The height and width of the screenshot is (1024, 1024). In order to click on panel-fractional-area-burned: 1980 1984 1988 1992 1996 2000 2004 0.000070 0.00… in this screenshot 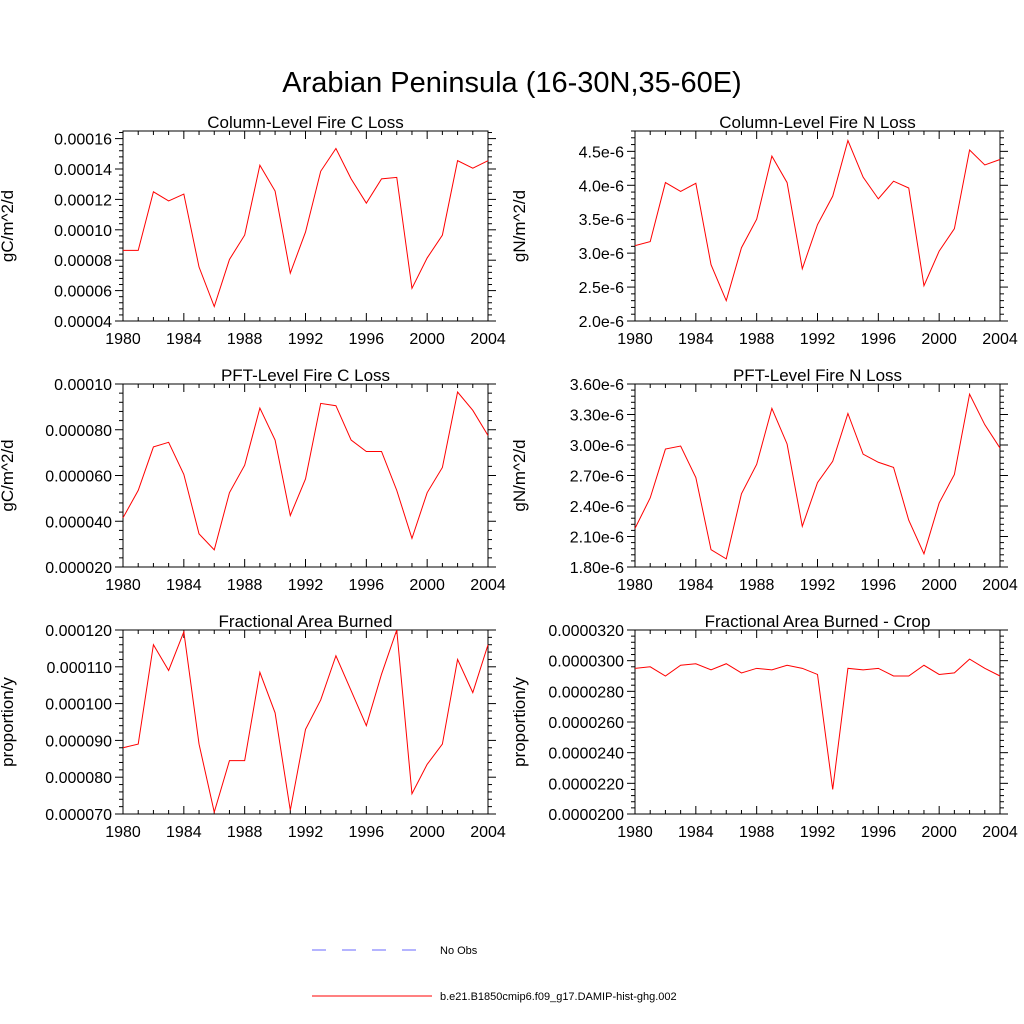, I will do `click(253, 726)`.